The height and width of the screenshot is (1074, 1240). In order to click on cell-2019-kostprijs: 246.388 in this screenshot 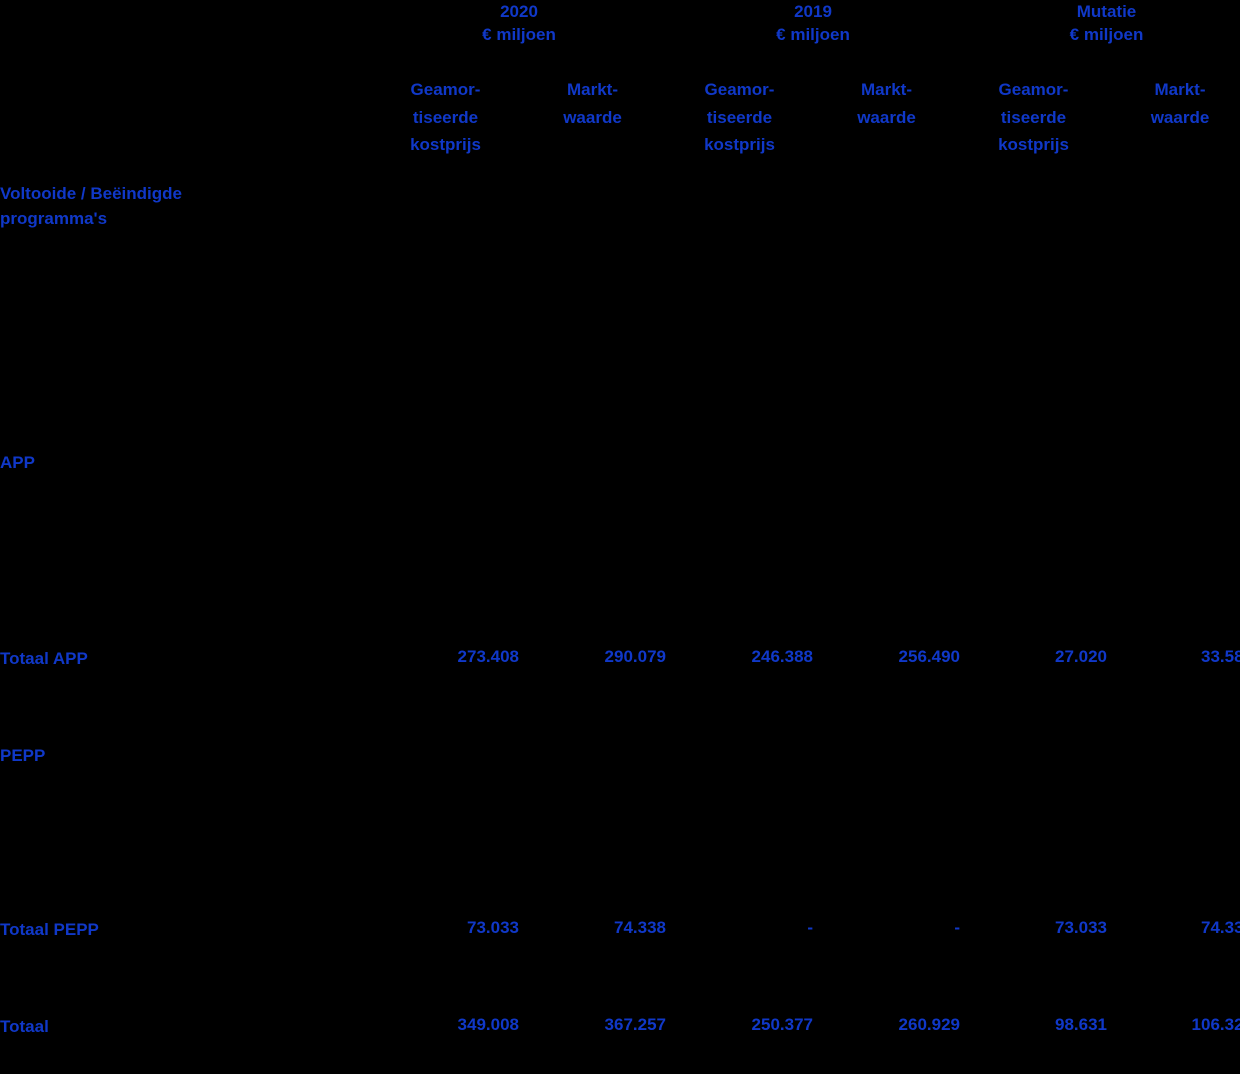, I will do `click(782, 656)`.